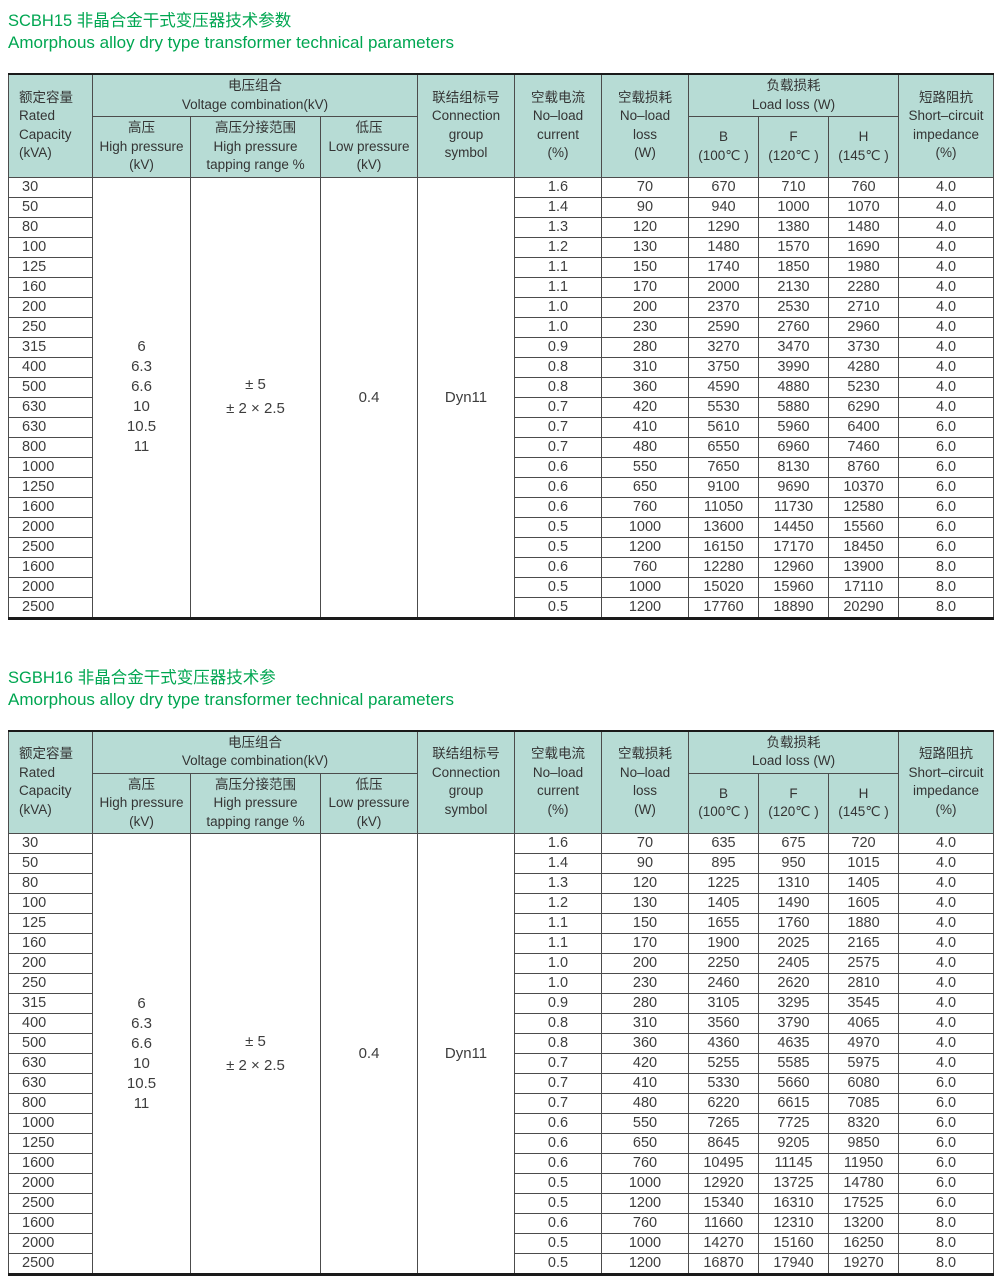 The height and width of the screenshot is (1281, 1000). Describe the element at coordinates (793, 1023) in the screenshot. I see `value-cell: 3790` at that location.